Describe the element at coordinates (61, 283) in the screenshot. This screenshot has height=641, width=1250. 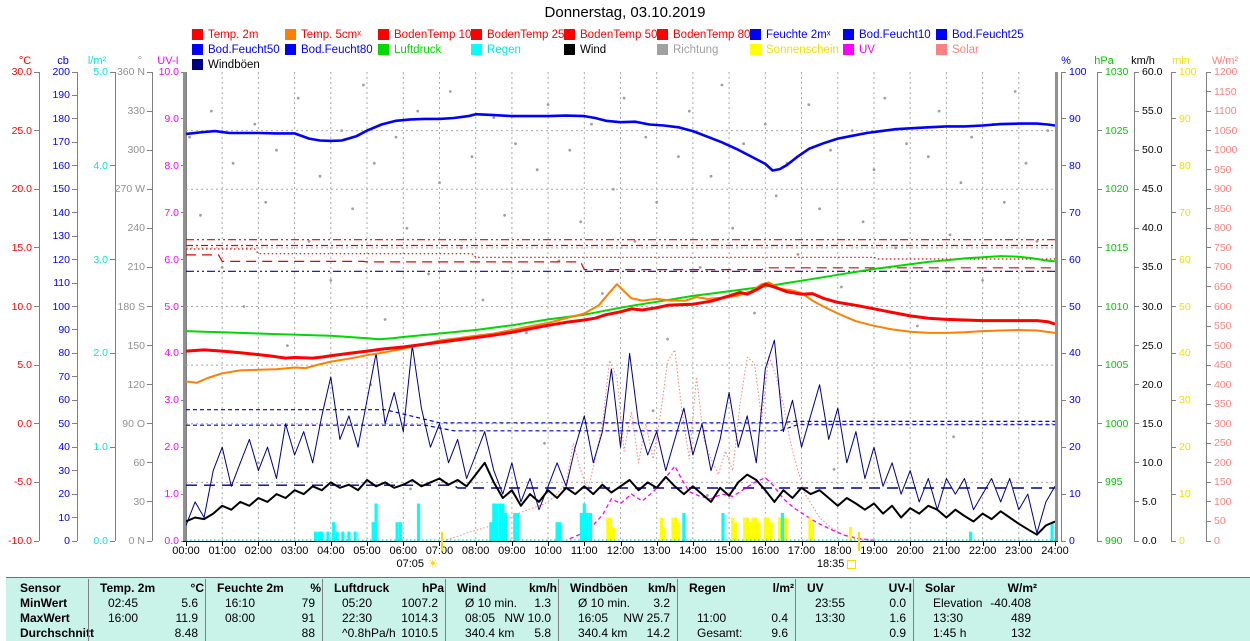
I see `axis-cb-label: 110` at that location.